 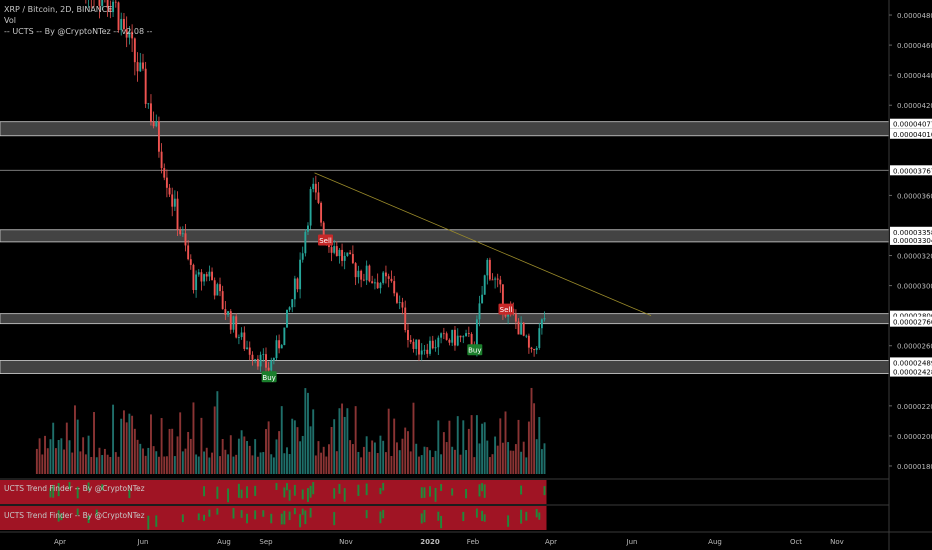 I want to click on signal-text: Buy, so click(x=268, y=378).